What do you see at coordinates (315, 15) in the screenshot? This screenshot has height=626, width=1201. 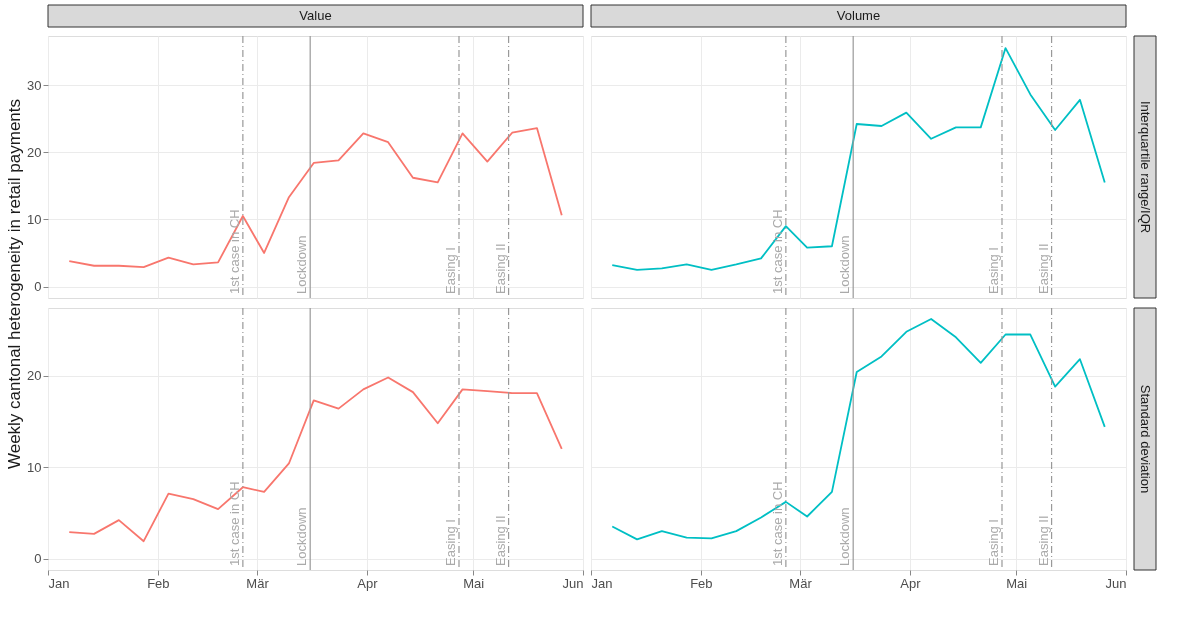 I see `chart-title: Value` at bounding box center [315, 15].